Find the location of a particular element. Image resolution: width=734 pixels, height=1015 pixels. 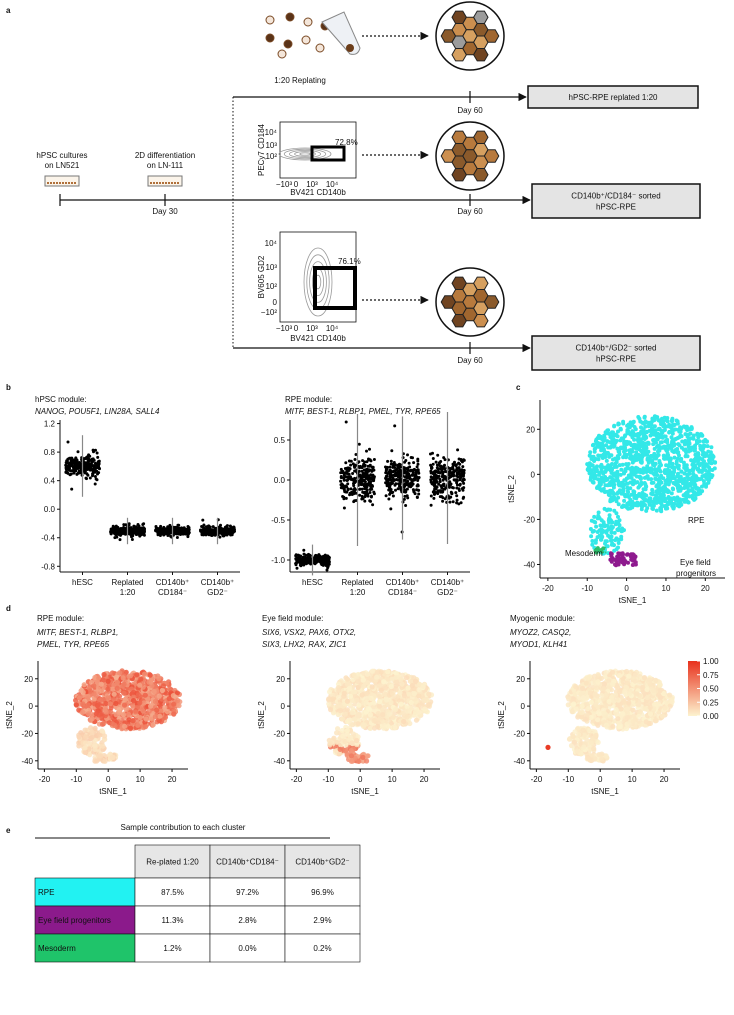

x-tick-label: 10 is located at coordinates (140, 779).